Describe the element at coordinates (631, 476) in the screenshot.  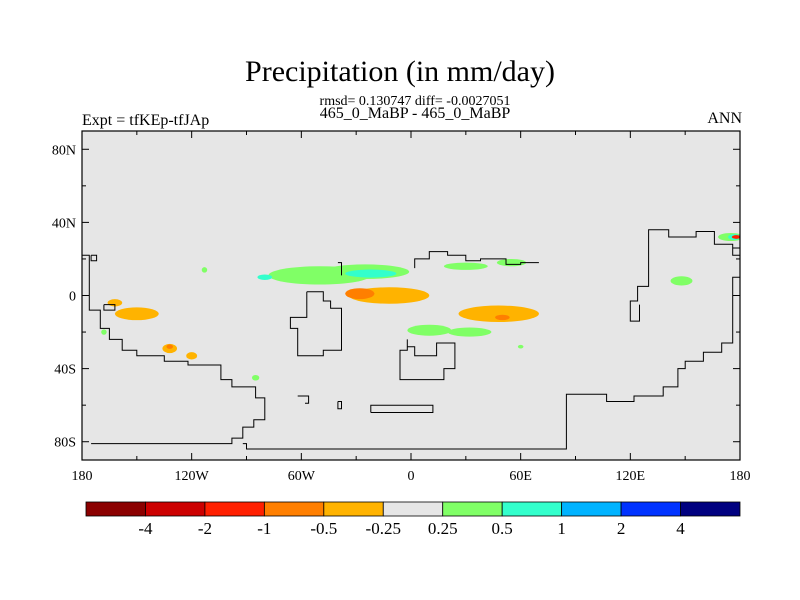
I see `x-tick-label: 120E` at that location.